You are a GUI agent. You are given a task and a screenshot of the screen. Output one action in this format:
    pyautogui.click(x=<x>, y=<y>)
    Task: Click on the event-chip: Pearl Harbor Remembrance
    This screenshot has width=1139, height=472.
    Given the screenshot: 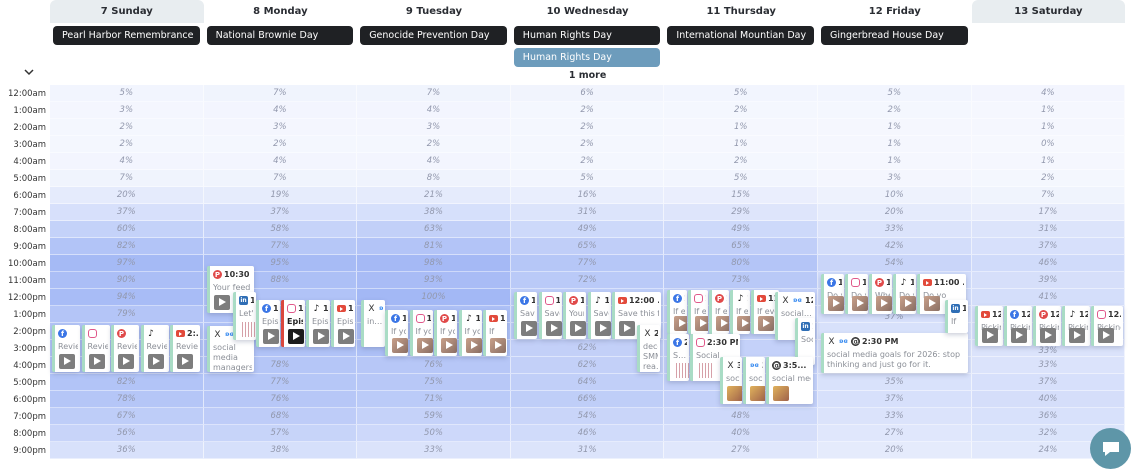 What is the action you would take?
    pyautogui.click(x=126, y=35)
    